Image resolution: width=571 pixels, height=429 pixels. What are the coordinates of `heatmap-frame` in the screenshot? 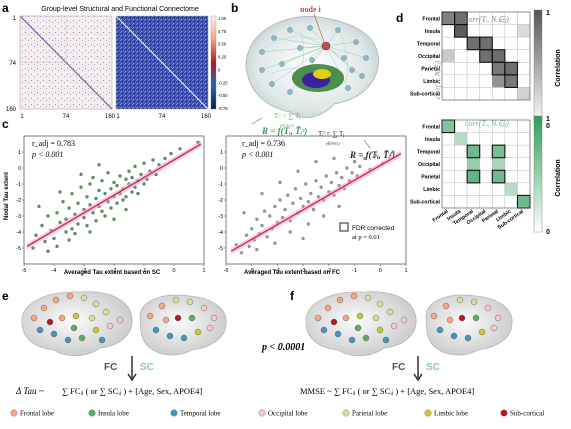 It's located at (486, 164).